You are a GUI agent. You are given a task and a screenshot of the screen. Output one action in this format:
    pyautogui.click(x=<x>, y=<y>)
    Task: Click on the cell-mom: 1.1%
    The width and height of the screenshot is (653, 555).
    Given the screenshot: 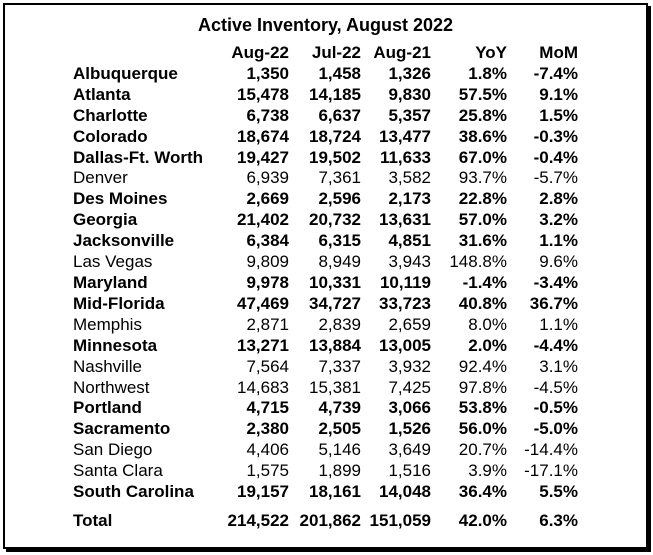 What is the action you would take?
    pyautogui.click(x=558, y=324)
    